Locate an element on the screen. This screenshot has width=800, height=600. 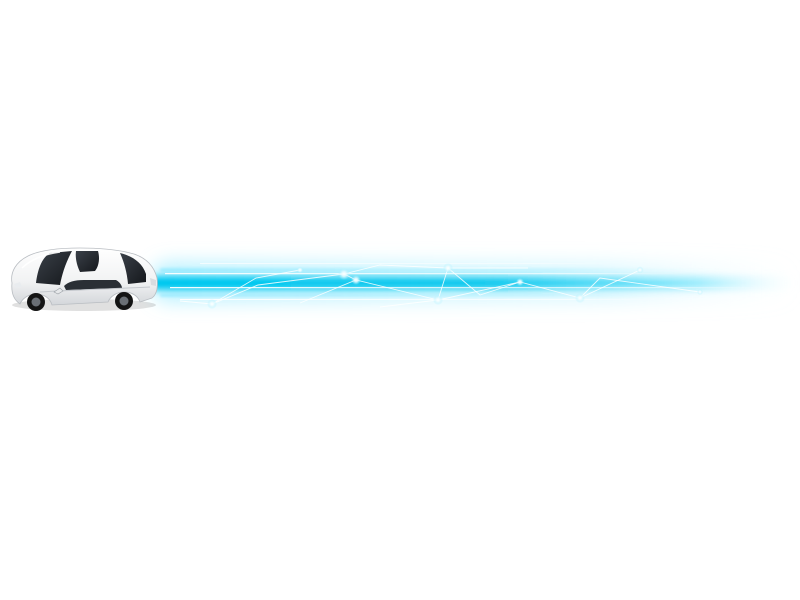
car-windshield is located at coordinates (54, 268).